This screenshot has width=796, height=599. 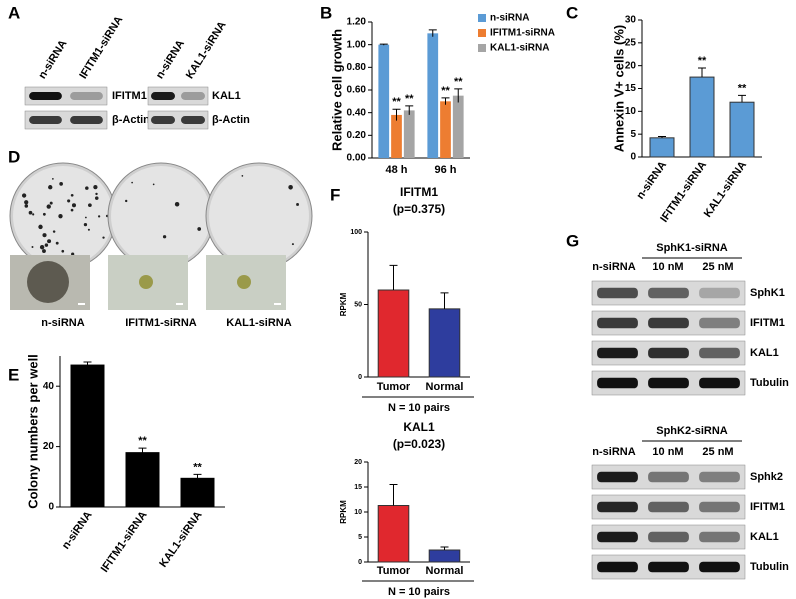 What do you see at coordinates (161, 323) in the screenshot?
I see `image-label: IFITM1-siRNA` at bounding box center [161, 323].